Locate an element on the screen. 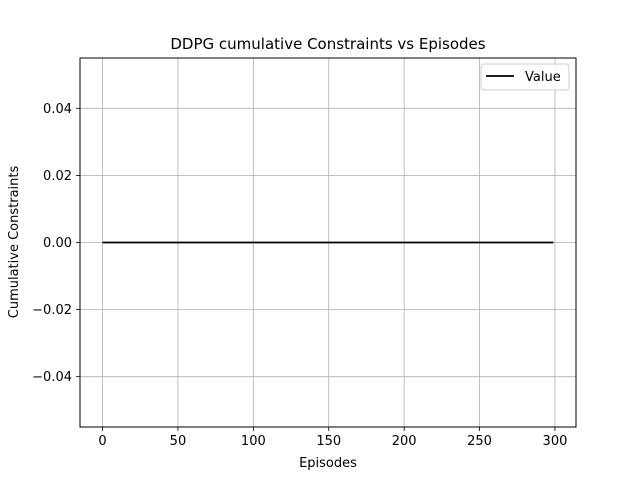 The height and width of the screenshot is (480, 640). x-tick-label: 0 is located at coordinates (102, 441).